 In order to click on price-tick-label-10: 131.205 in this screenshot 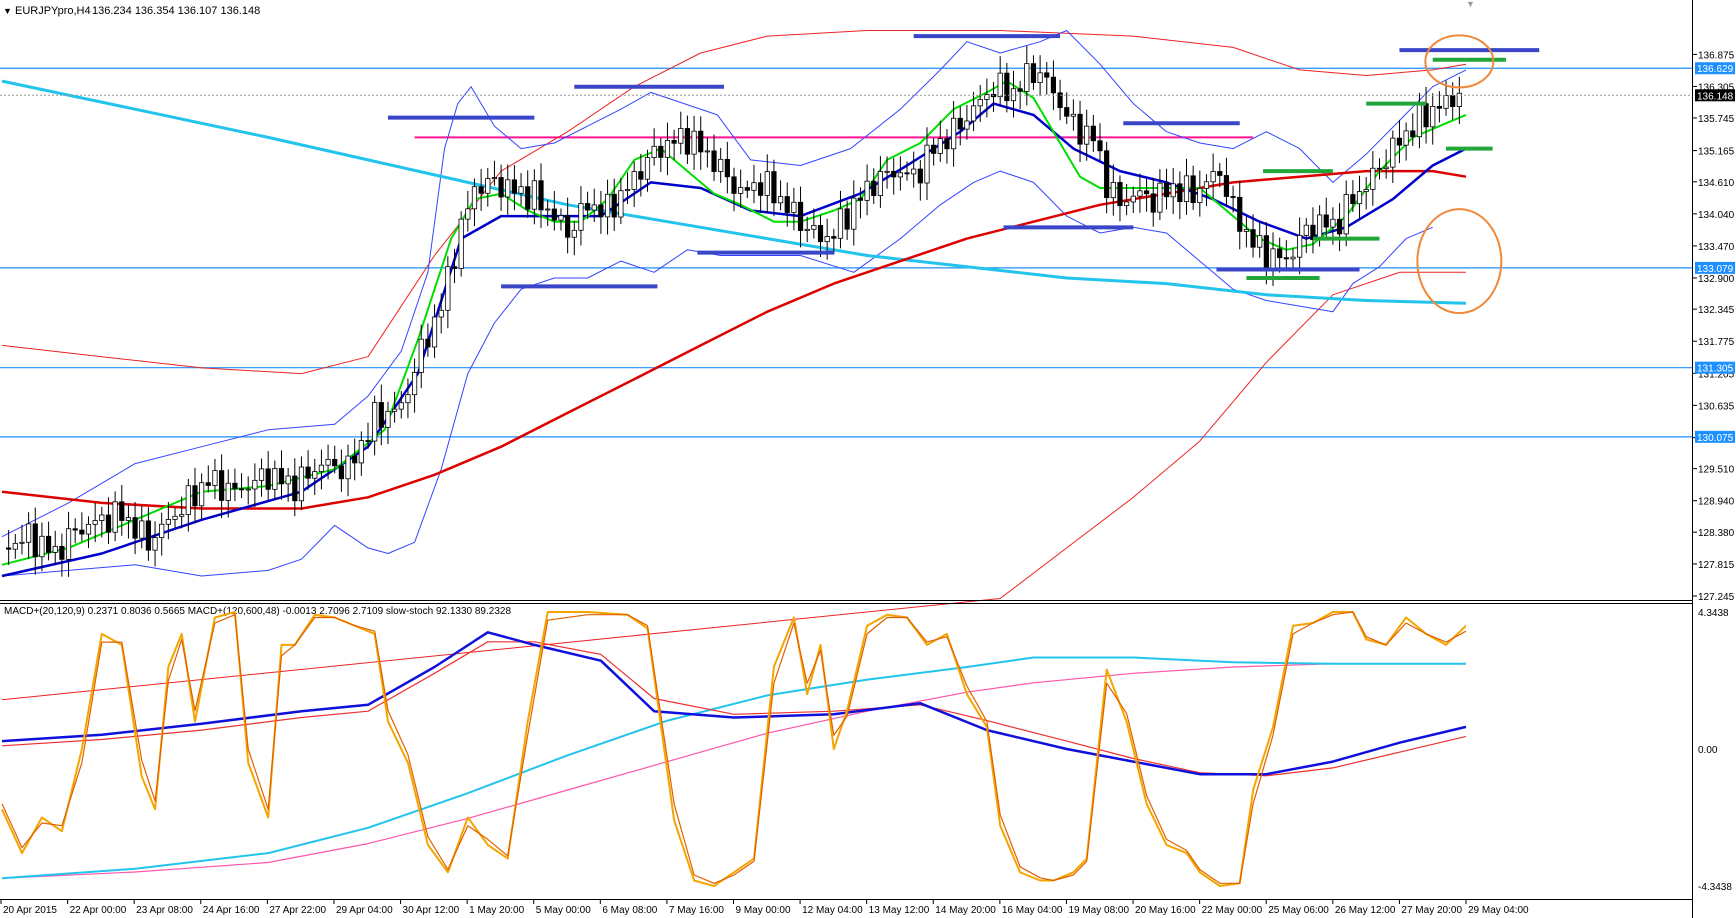, I will do `click(1716, 374)`.